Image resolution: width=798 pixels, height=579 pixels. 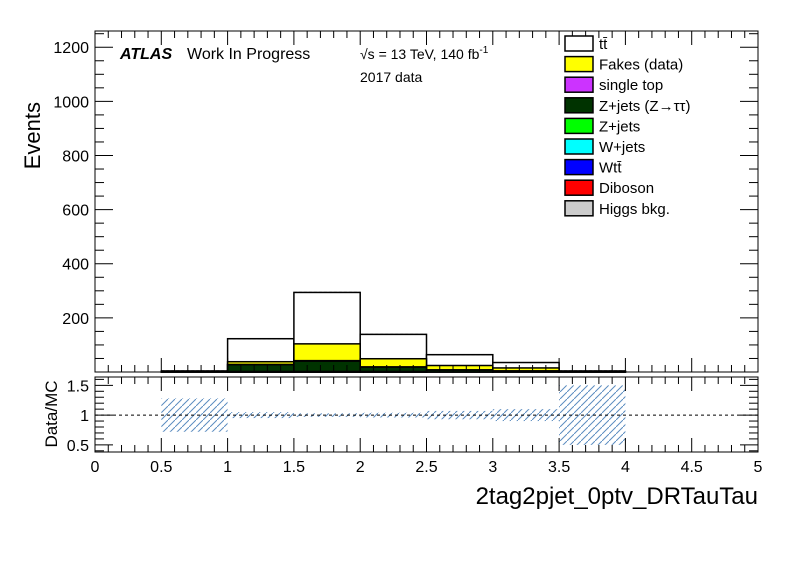 I want to click on ratio-y-tick-labels: 0.5 1 1.5, so click(x=78, y=416).